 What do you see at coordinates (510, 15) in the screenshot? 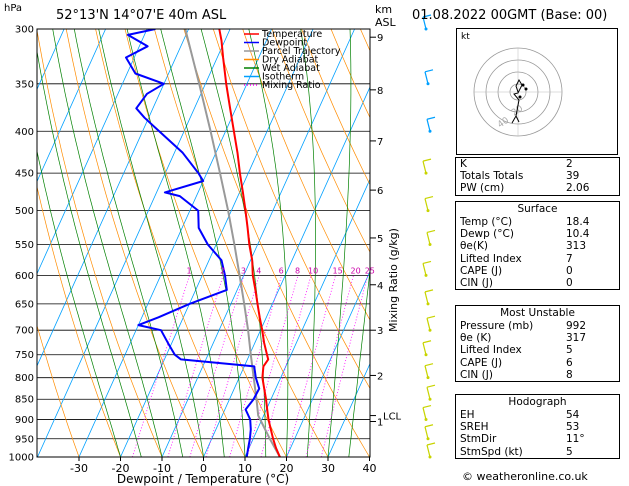
I see `datetime-title: 01.08.2022 00GMT (Base: 00)` at bounding box center [510, 15].